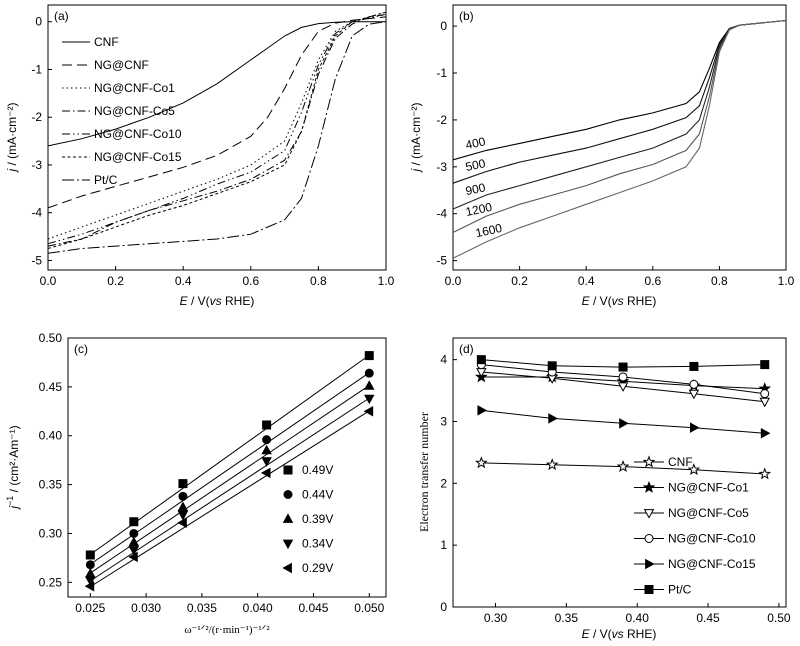 Image resolution: width=800 pixels, height=646 pixels. I want to click on panel-b-series-label: 1200, so click(478, 209).